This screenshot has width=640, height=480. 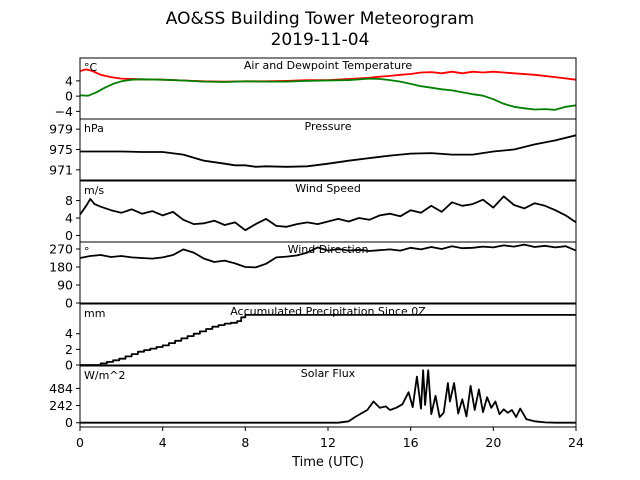 I want to click on x-tick-label: 0, so click(x=80, y=442).